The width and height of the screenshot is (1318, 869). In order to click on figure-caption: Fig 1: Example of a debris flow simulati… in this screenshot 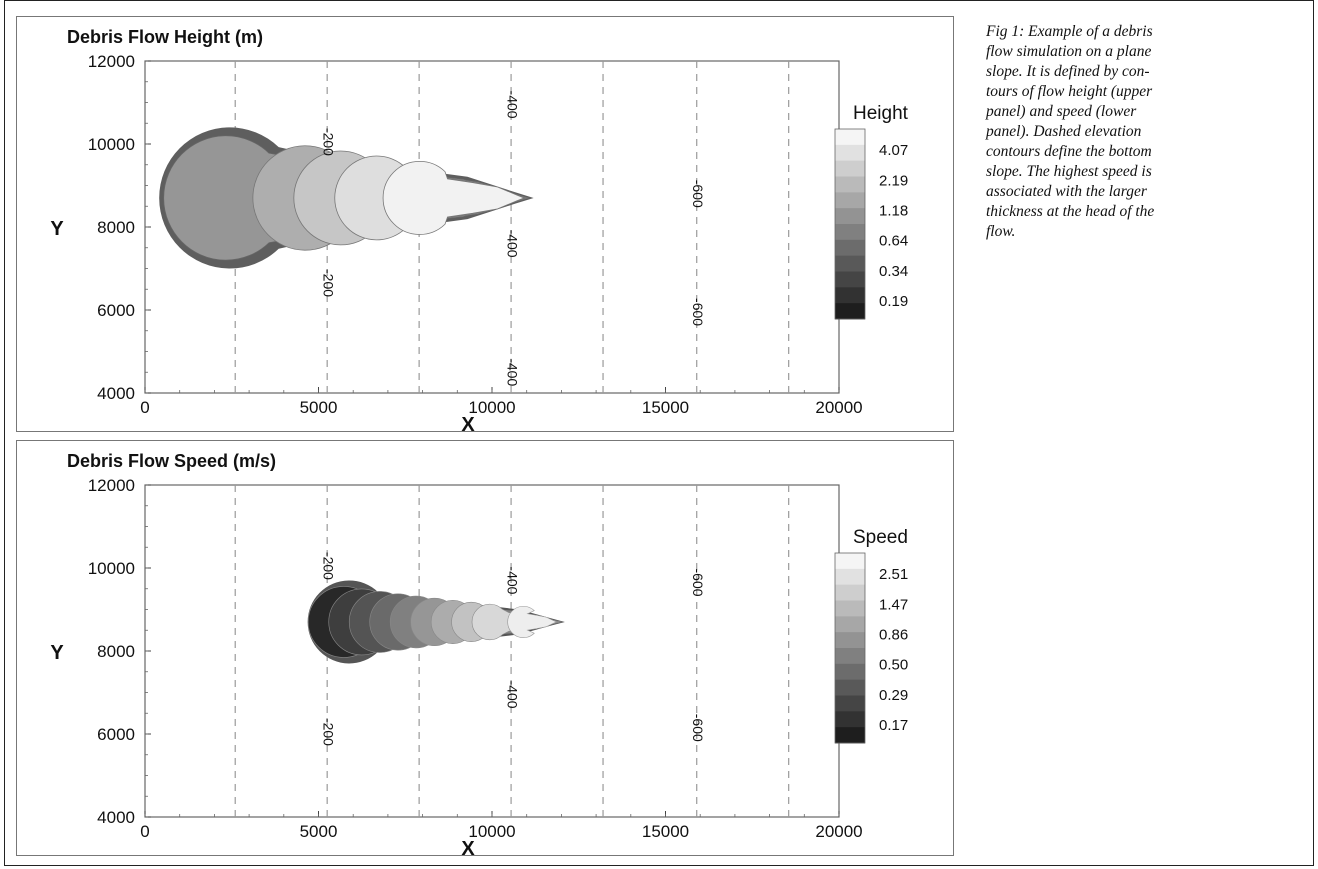, I will do `click(1134, 132)`.